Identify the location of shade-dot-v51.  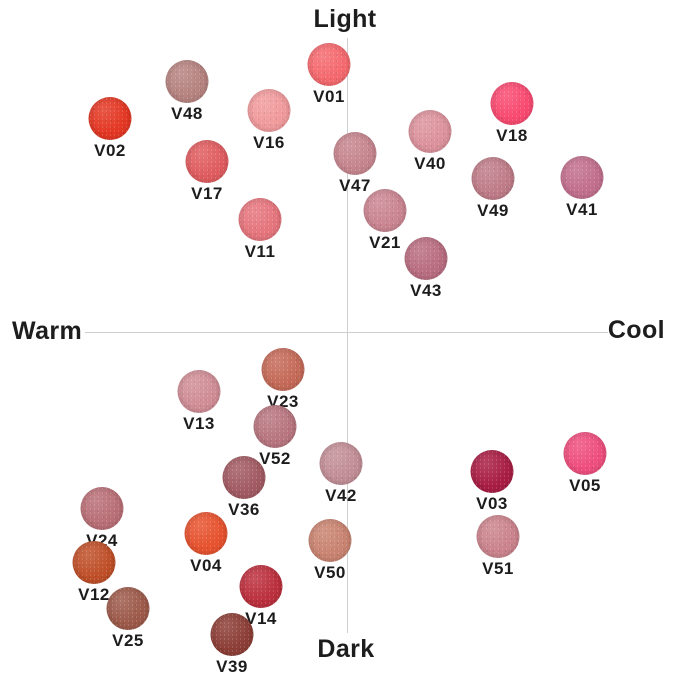
(498, 536).